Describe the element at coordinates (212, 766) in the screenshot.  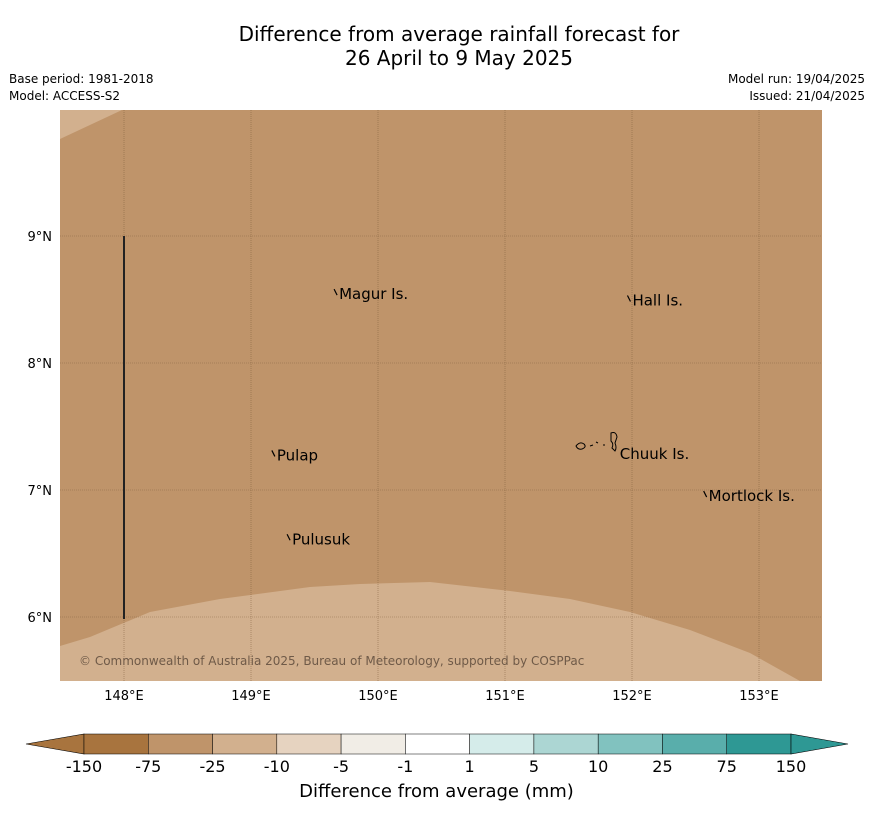
I see `colorbar-tick-label: -25` at that location.